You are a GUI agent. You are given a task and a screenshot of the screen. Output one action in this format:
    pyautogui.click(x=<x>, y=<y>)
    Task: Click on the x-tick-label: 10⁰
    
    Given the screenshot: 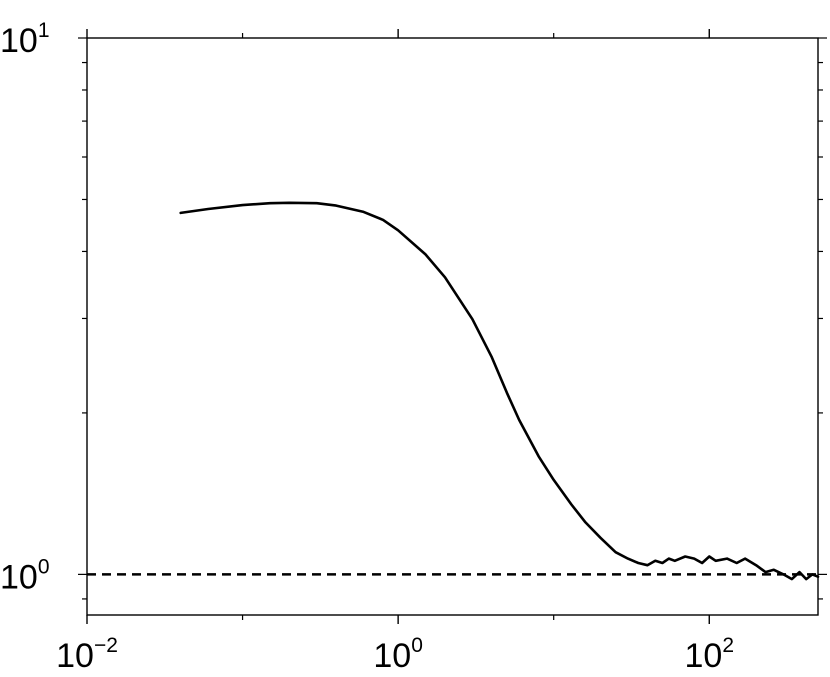 What is the action you would take?
    pyautogui.click(x=398, y=654)
    